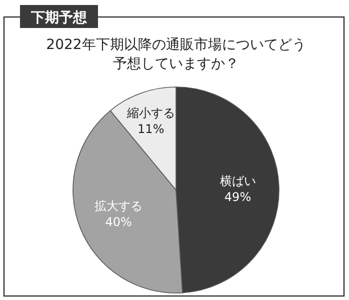  What do you see at coordinates (59, 18) in the screenshot?
I see `chart-subtitle: 下期予想` at bounding box center [59, 18].